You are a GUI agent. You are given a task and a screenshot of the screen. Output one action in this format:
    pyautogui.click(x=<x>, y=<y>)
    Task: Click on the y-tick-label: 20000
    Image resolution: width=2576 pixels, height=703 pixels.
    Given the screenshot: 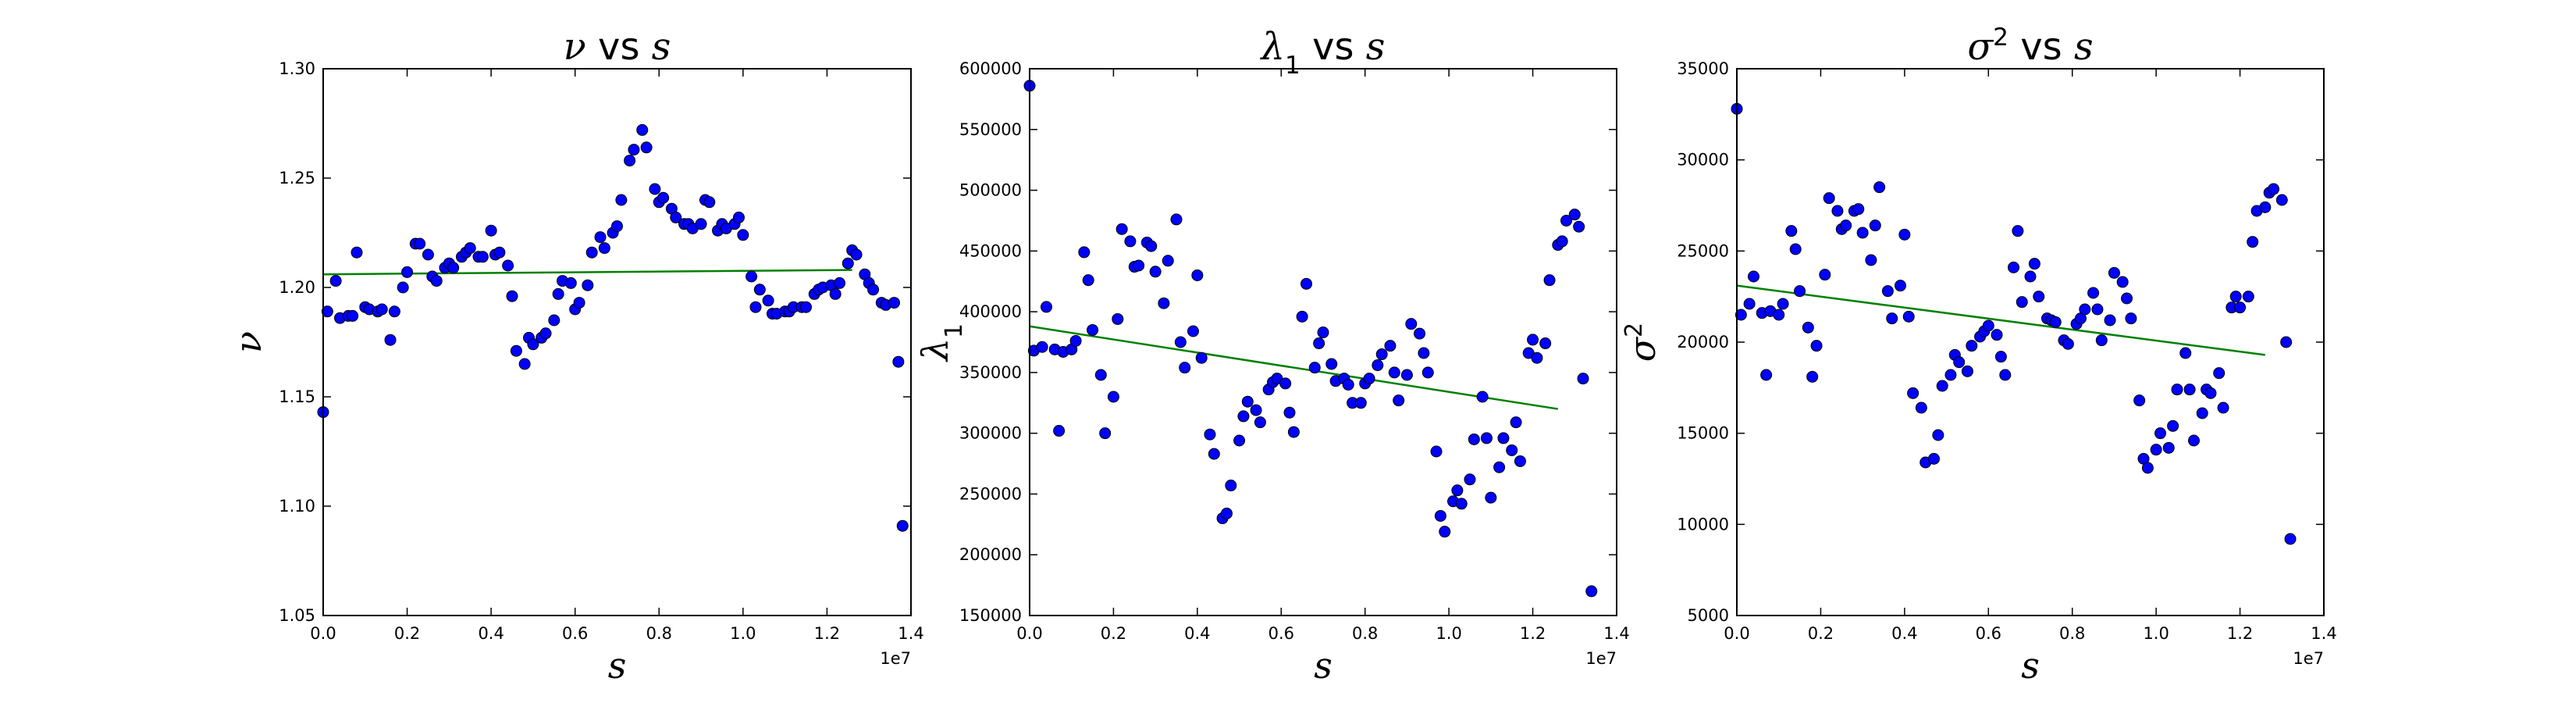 What is the action you would take?
    pyautogui.click(x=1703, y=342)
    